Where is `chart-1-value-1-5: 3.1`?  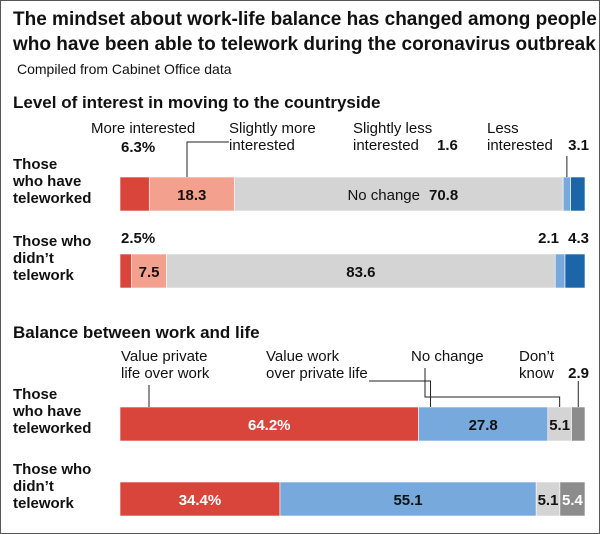
chart-1-value-1-5: 3.1 is located at coordinates (578, 145).